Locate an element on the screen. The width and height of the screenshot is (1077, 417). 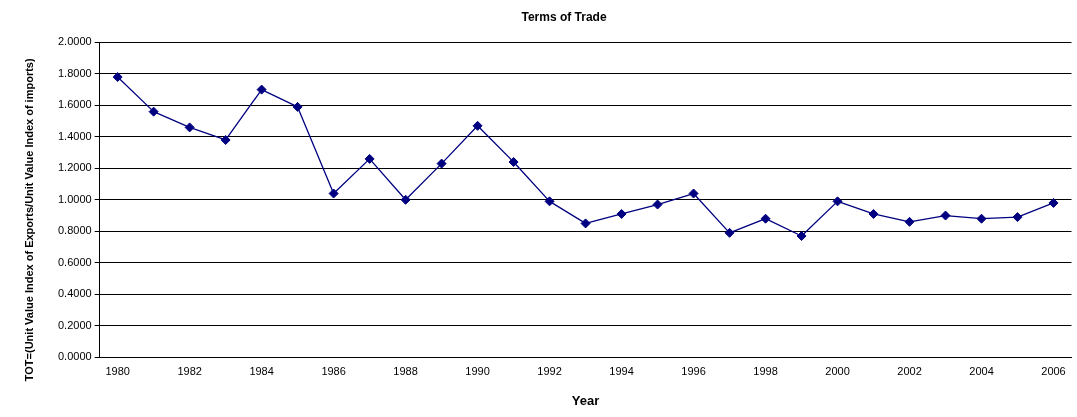
x-tick-label: 1986 is located at coordinates (333, 370).